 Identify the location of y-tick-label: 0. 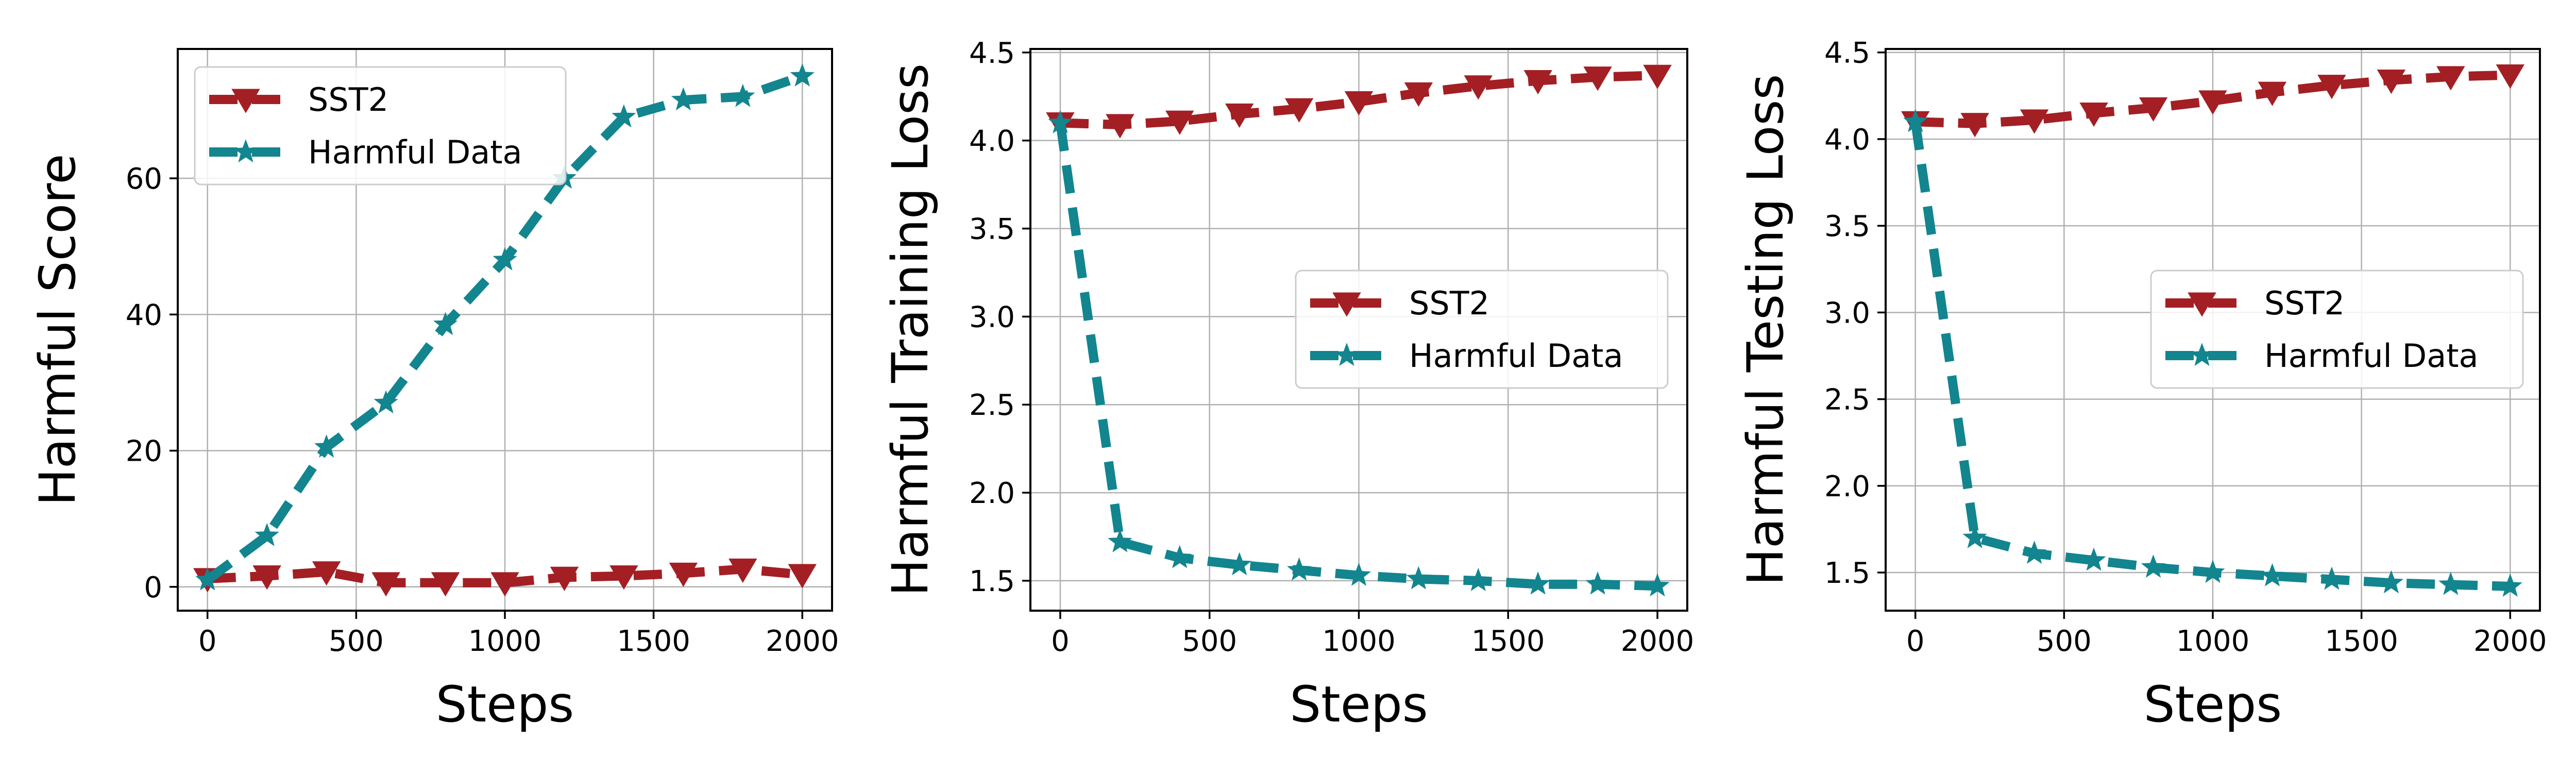
(153, 587).